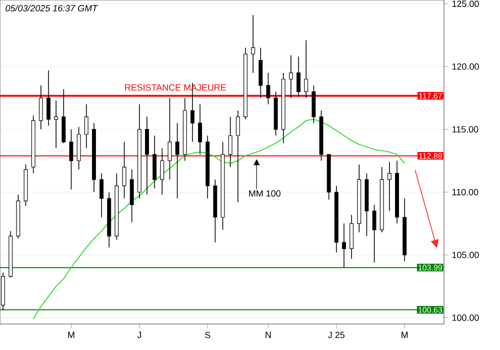  Describe the element at coordinates (268, 335) in the screenshot. I see `x-tick-label: N` at that location.